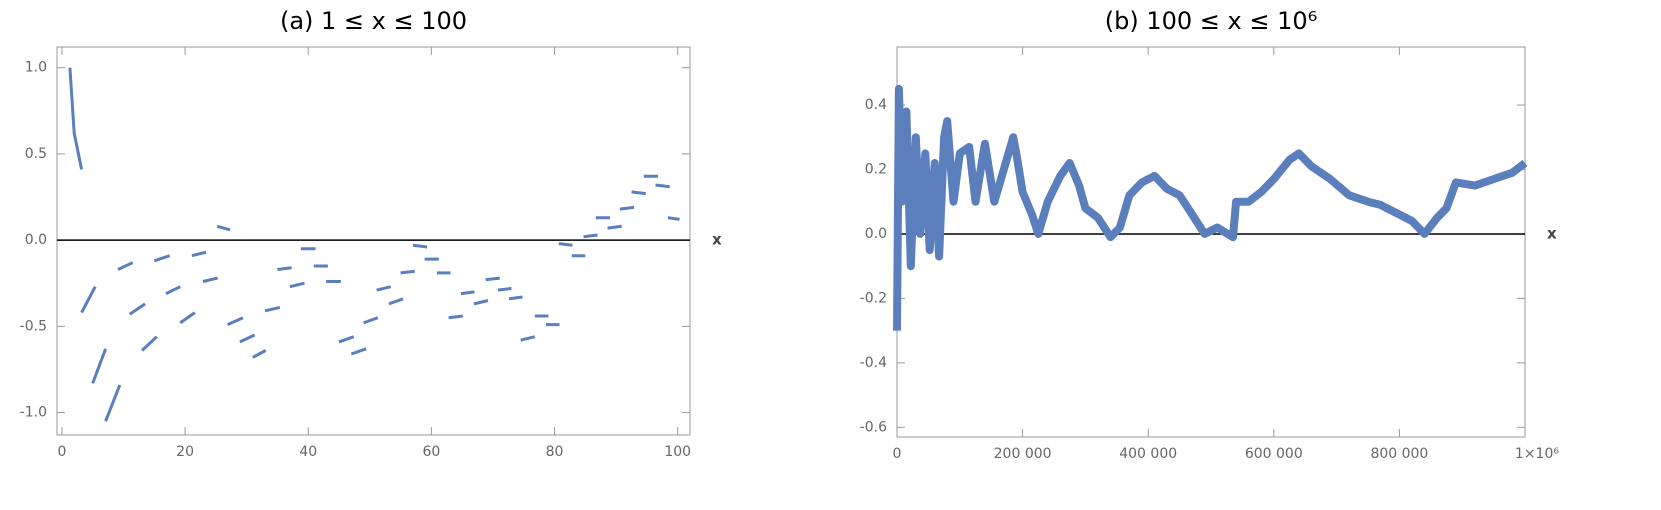  Describe the element at coordinates (373, 21) in the screenshot. I see `chart-title: (a) 1 ≤ x ≤ 100` at that location.